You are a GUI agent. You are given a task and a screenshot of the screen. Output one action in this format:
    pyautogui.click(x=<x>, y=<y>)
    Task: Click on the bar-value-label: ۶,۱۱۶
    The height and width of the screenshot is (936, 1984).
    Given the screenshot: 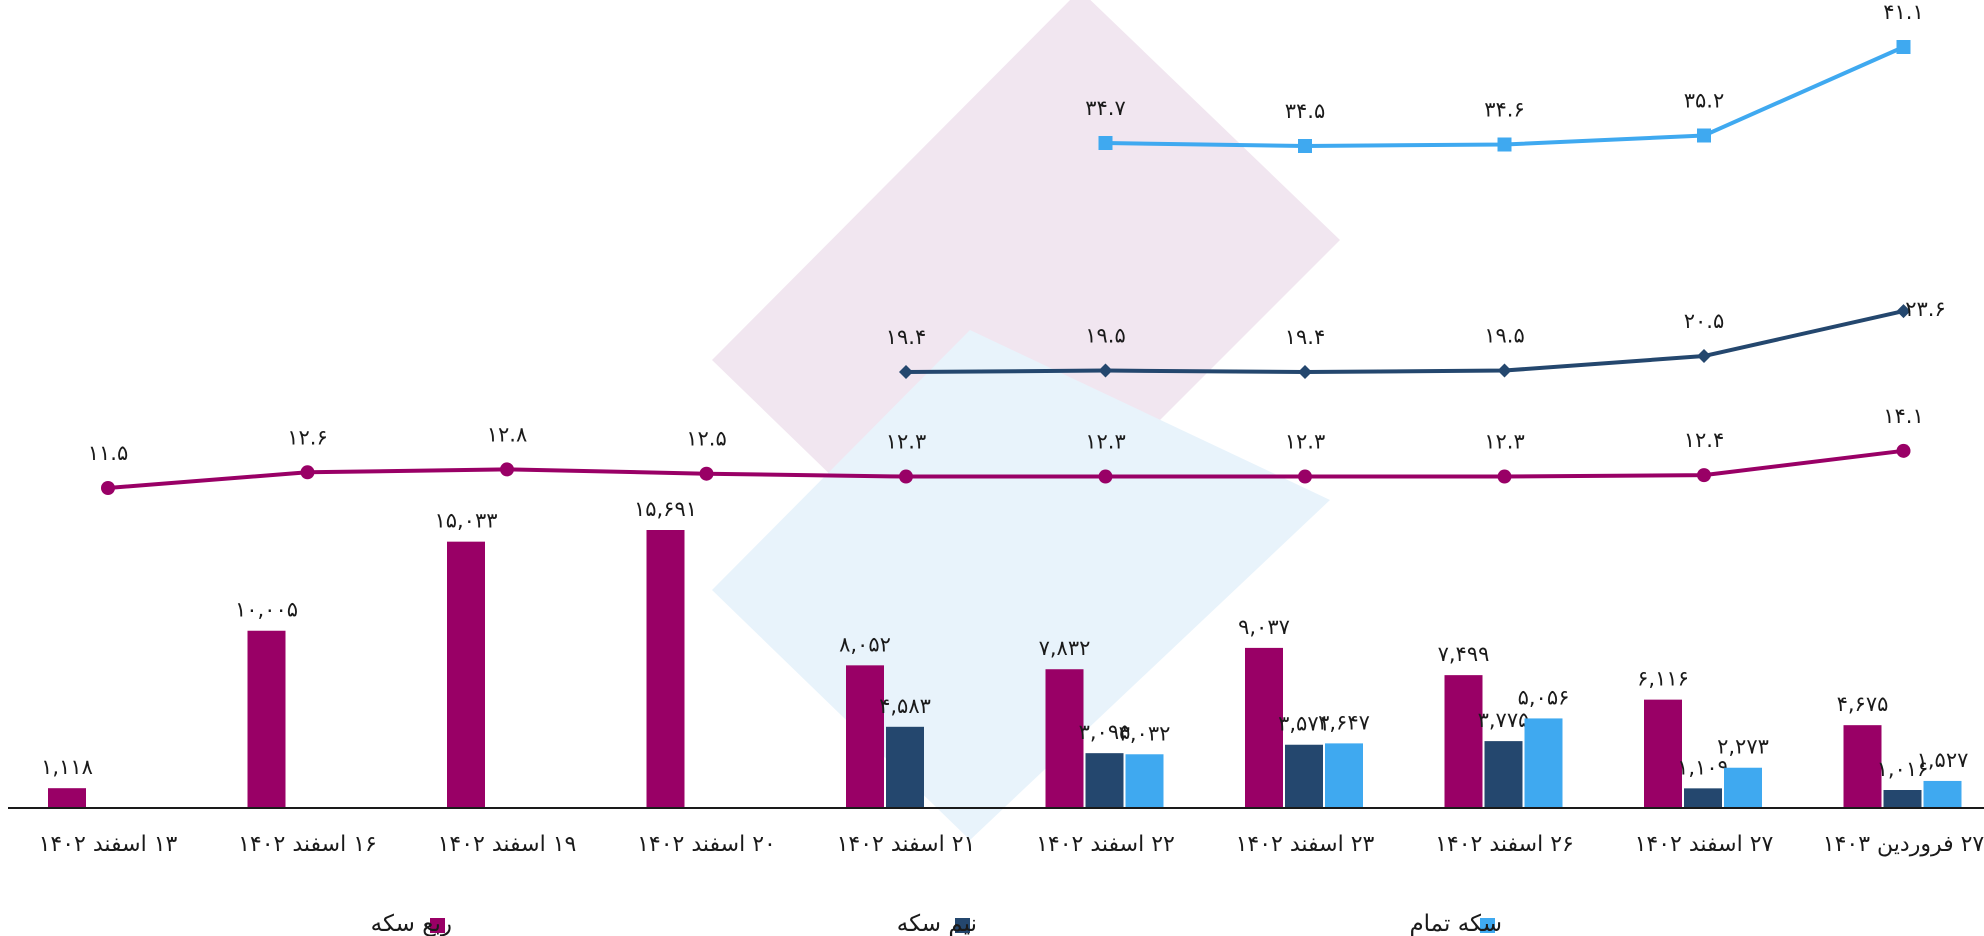 What is the action you would take?
    pyautogui.click(x=1663, y=679)
    